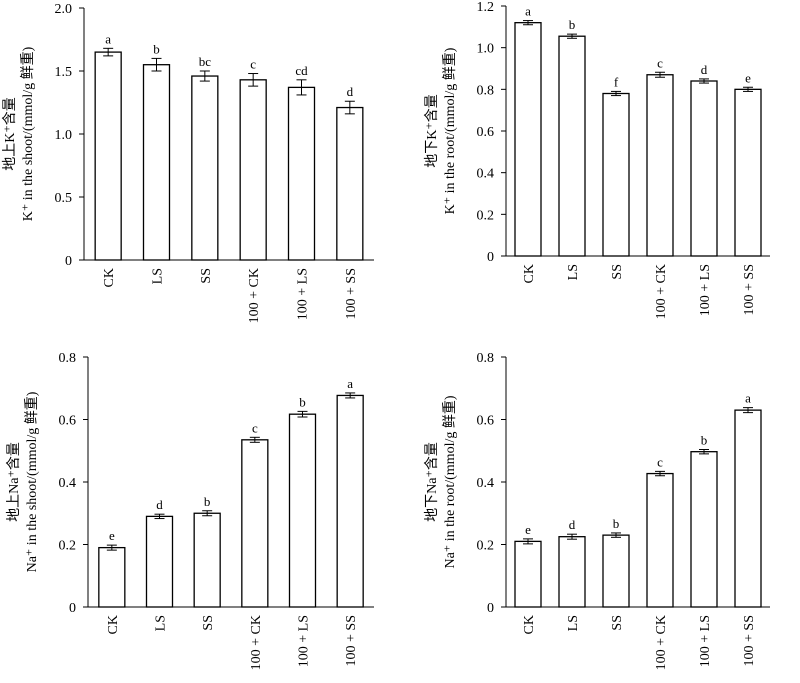 The image size is (800, 683). I want to click on significance-label: cd, so click(301, 70).